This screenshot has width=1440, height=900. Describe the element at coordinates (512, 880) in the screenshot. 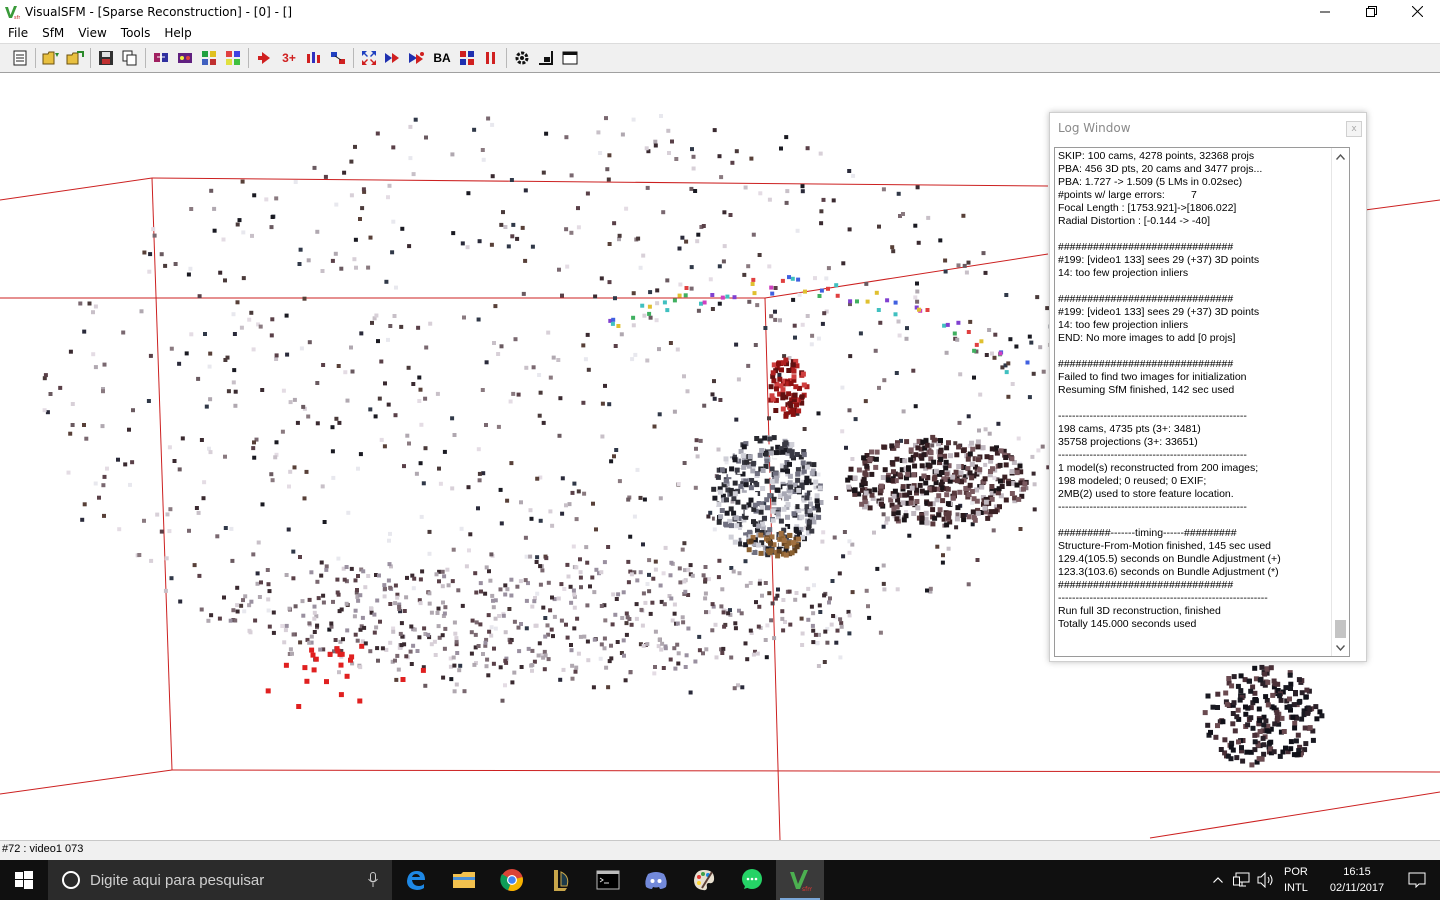

I see `taskbar-chrome` at that location.